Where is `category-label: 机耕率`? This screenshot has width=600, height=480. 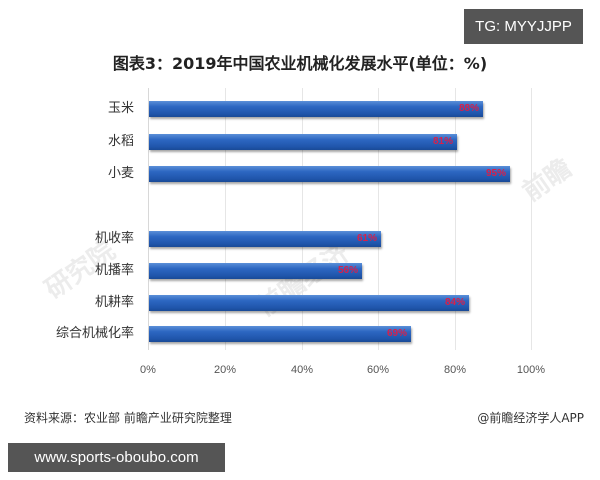 category-label: 机耕率 is located at coordinates (114, 302).